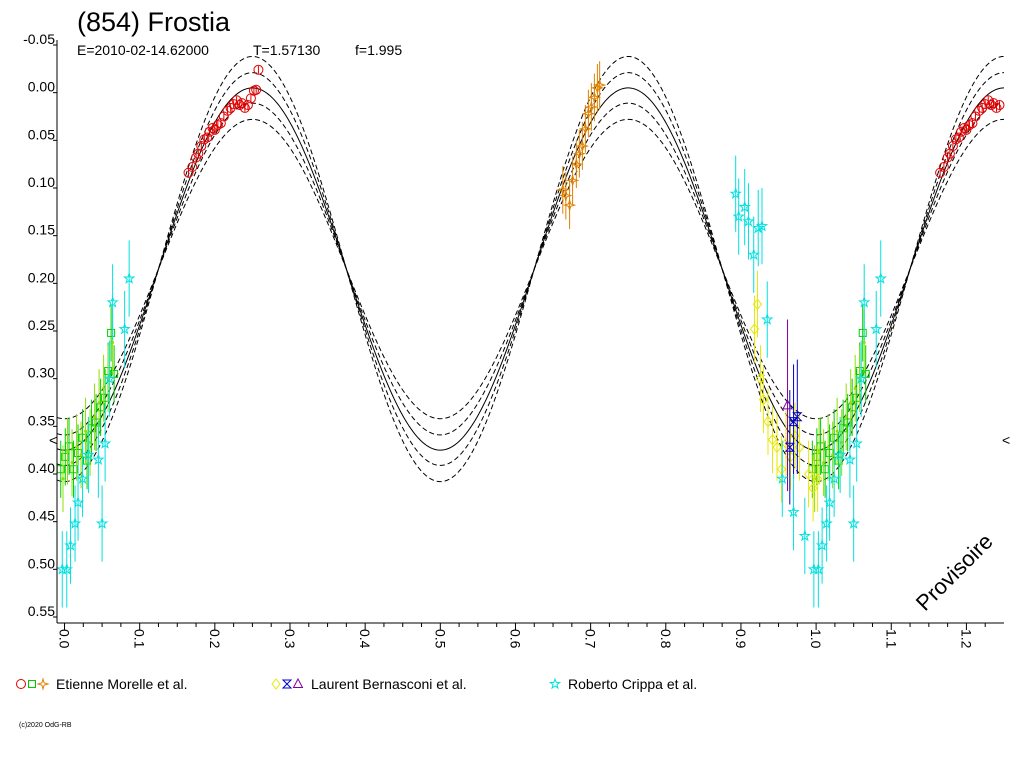 The height and width of the screenshot is (768, 1024). Describe the element at coordinates (140, 639) in the screenshot. I see `x-tick-label: 0.1` at that location.